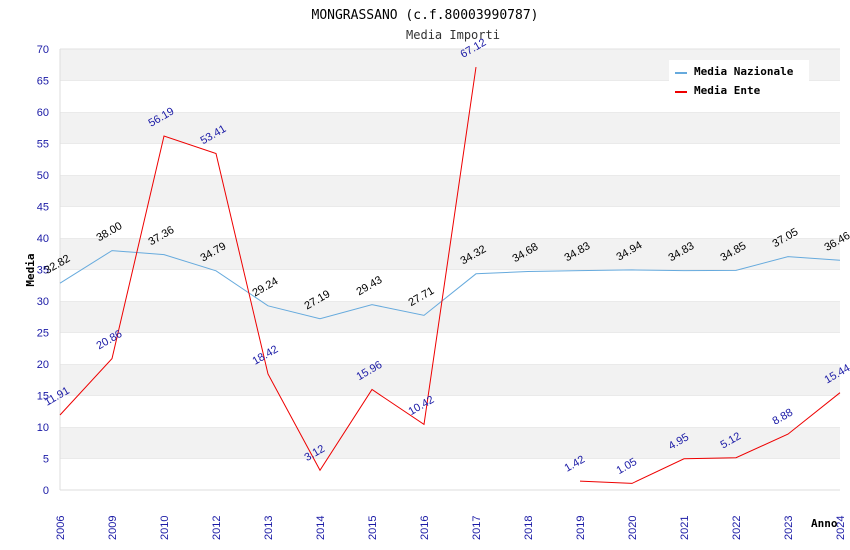  I want to click on x-tick-label: 2022, so click(737, 528).